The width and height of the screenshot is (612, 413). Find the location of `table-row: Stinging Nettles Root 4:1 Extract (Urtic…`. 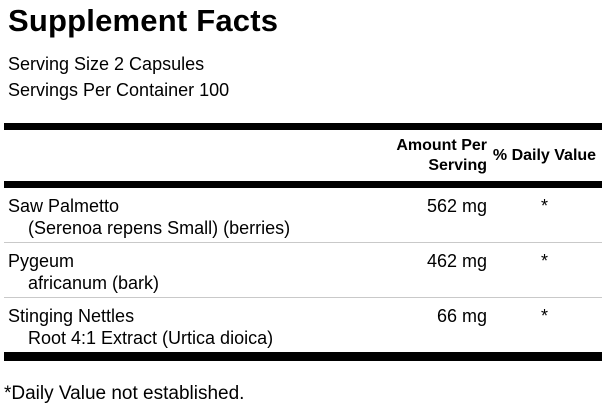

table-row: Stinging Nettles Root 4:1 Extract (Urtic… is located at coordinates (306, 325).